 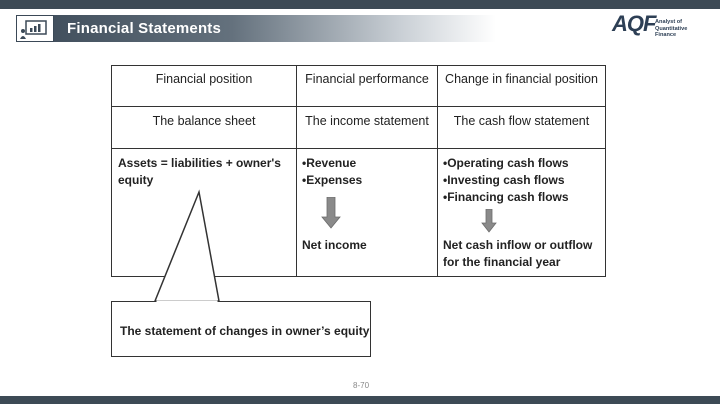 I want to click on balance-equation-line1: Assets = liabilities + owner's, so click(x=199, y=163).